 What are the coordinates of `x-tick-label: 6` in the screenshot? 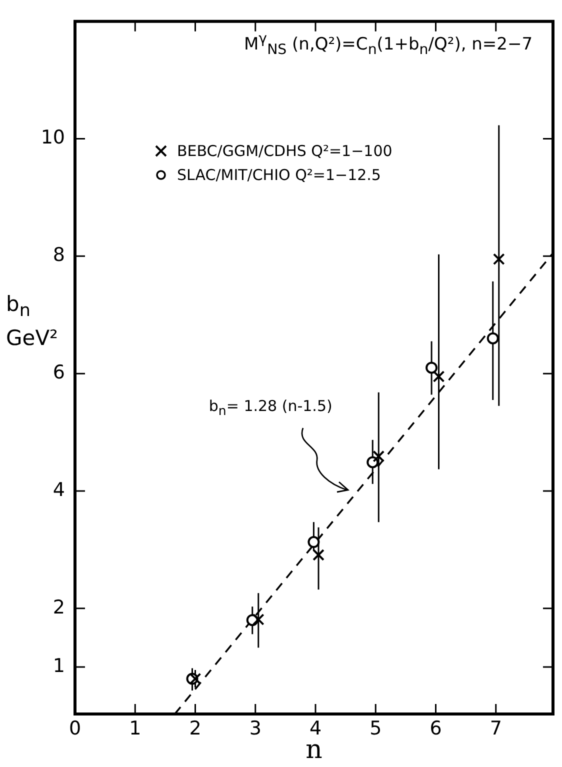 It's located at (436, 728).